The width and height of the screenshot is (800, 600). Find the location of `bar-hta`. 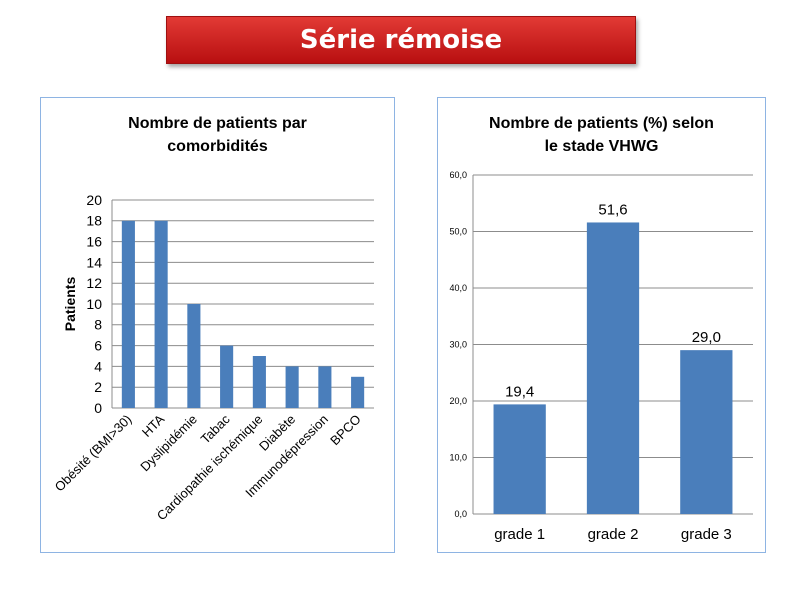

bar-hta is located at coordinates (161, 314).